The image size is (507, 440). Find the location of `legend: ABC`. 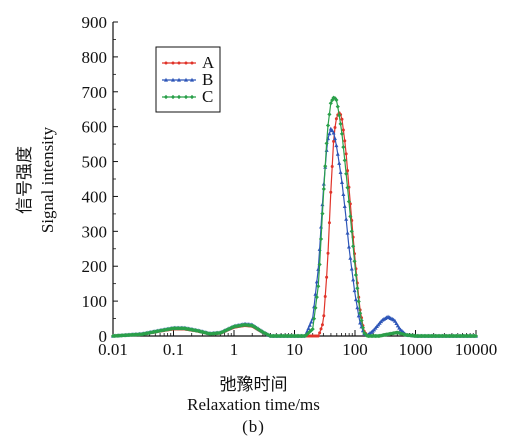

legend: ABC is located at coordinates (188, 79).